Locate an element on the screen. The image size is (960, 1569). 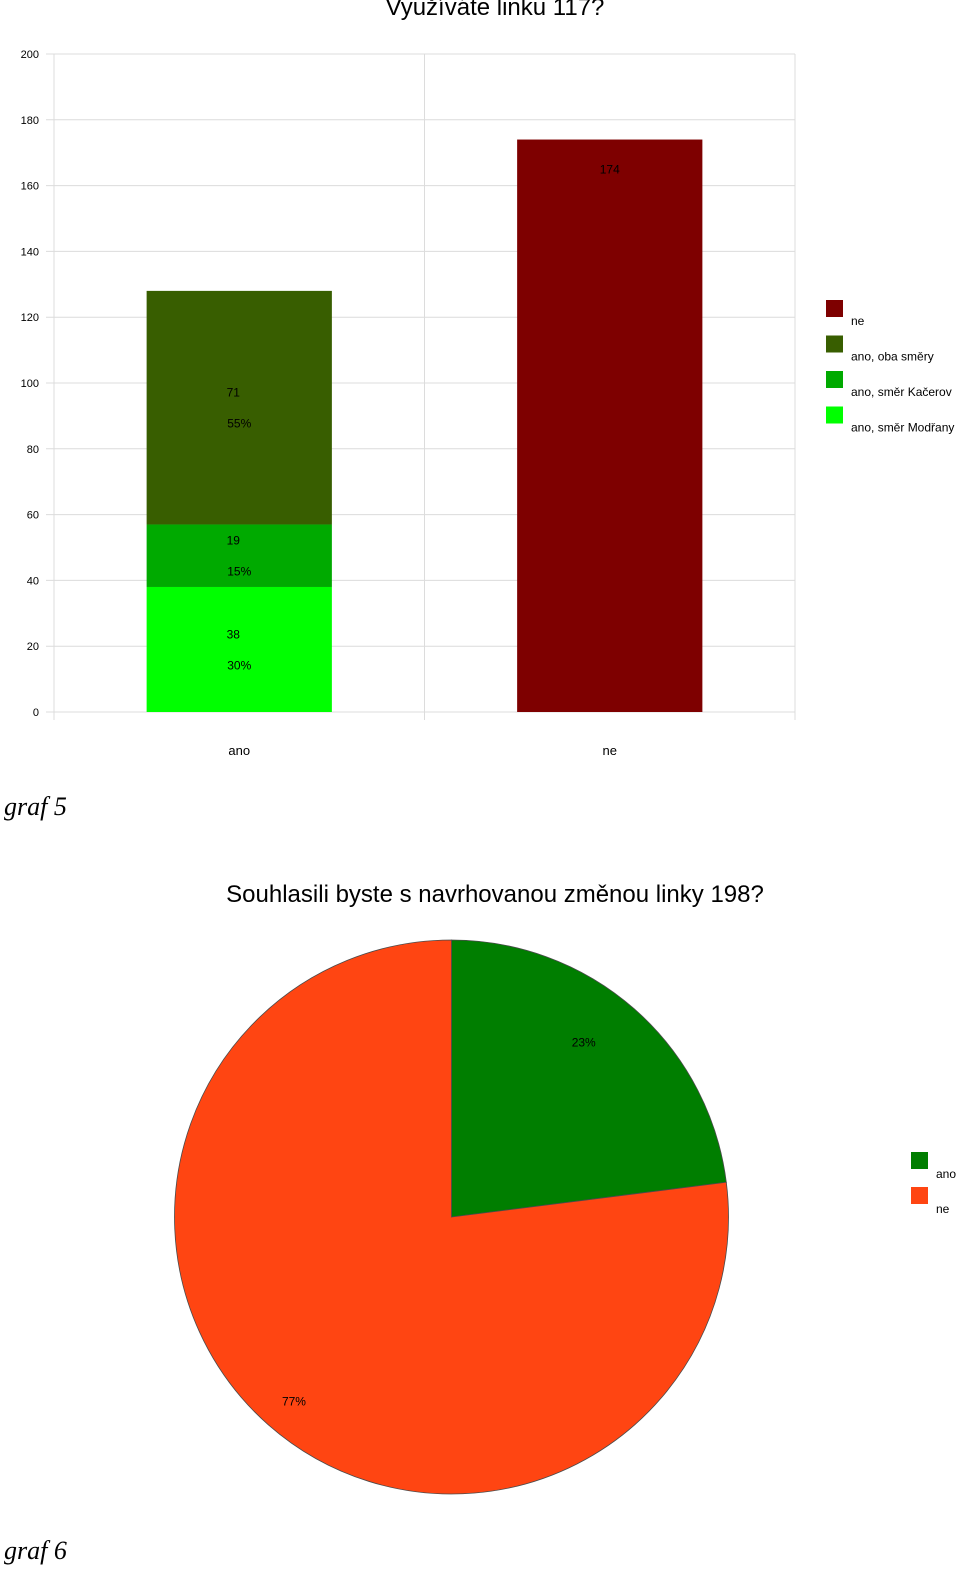
data-label: 55% is located at coordinates (239, 424).